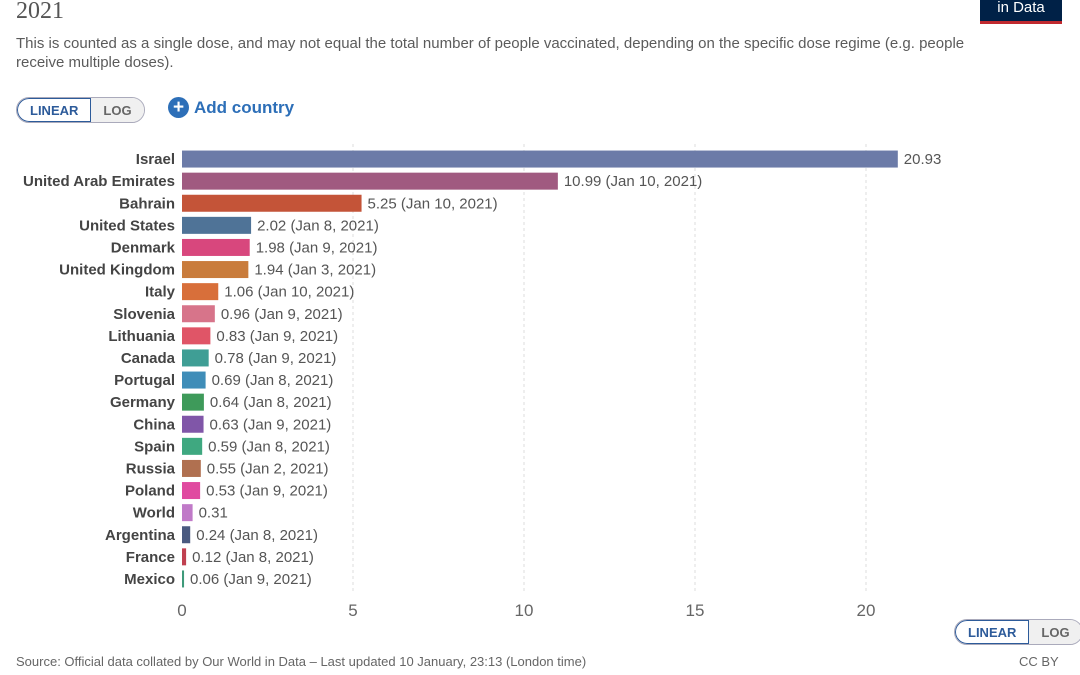  Describe the element at coordinates (923, 159) in the screenshot. I see `bar-value-label: 20.93` at that location.